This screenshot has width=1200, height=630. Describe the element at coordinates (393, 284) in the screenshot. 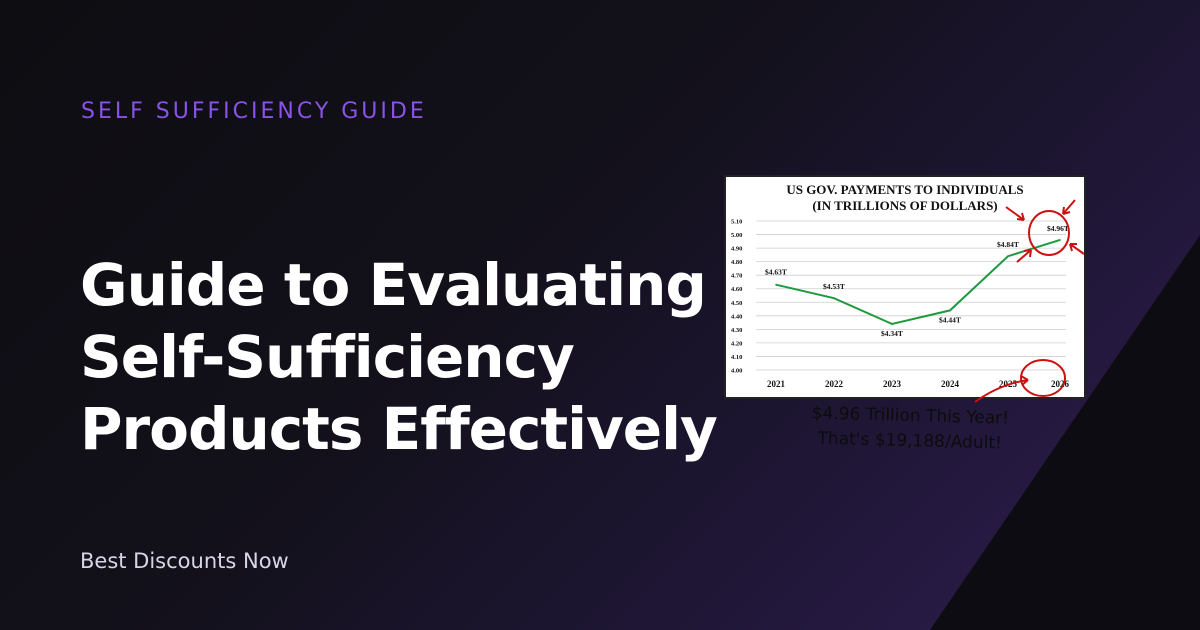

I see `title-line-1: Guide to Evaluating` at that location.